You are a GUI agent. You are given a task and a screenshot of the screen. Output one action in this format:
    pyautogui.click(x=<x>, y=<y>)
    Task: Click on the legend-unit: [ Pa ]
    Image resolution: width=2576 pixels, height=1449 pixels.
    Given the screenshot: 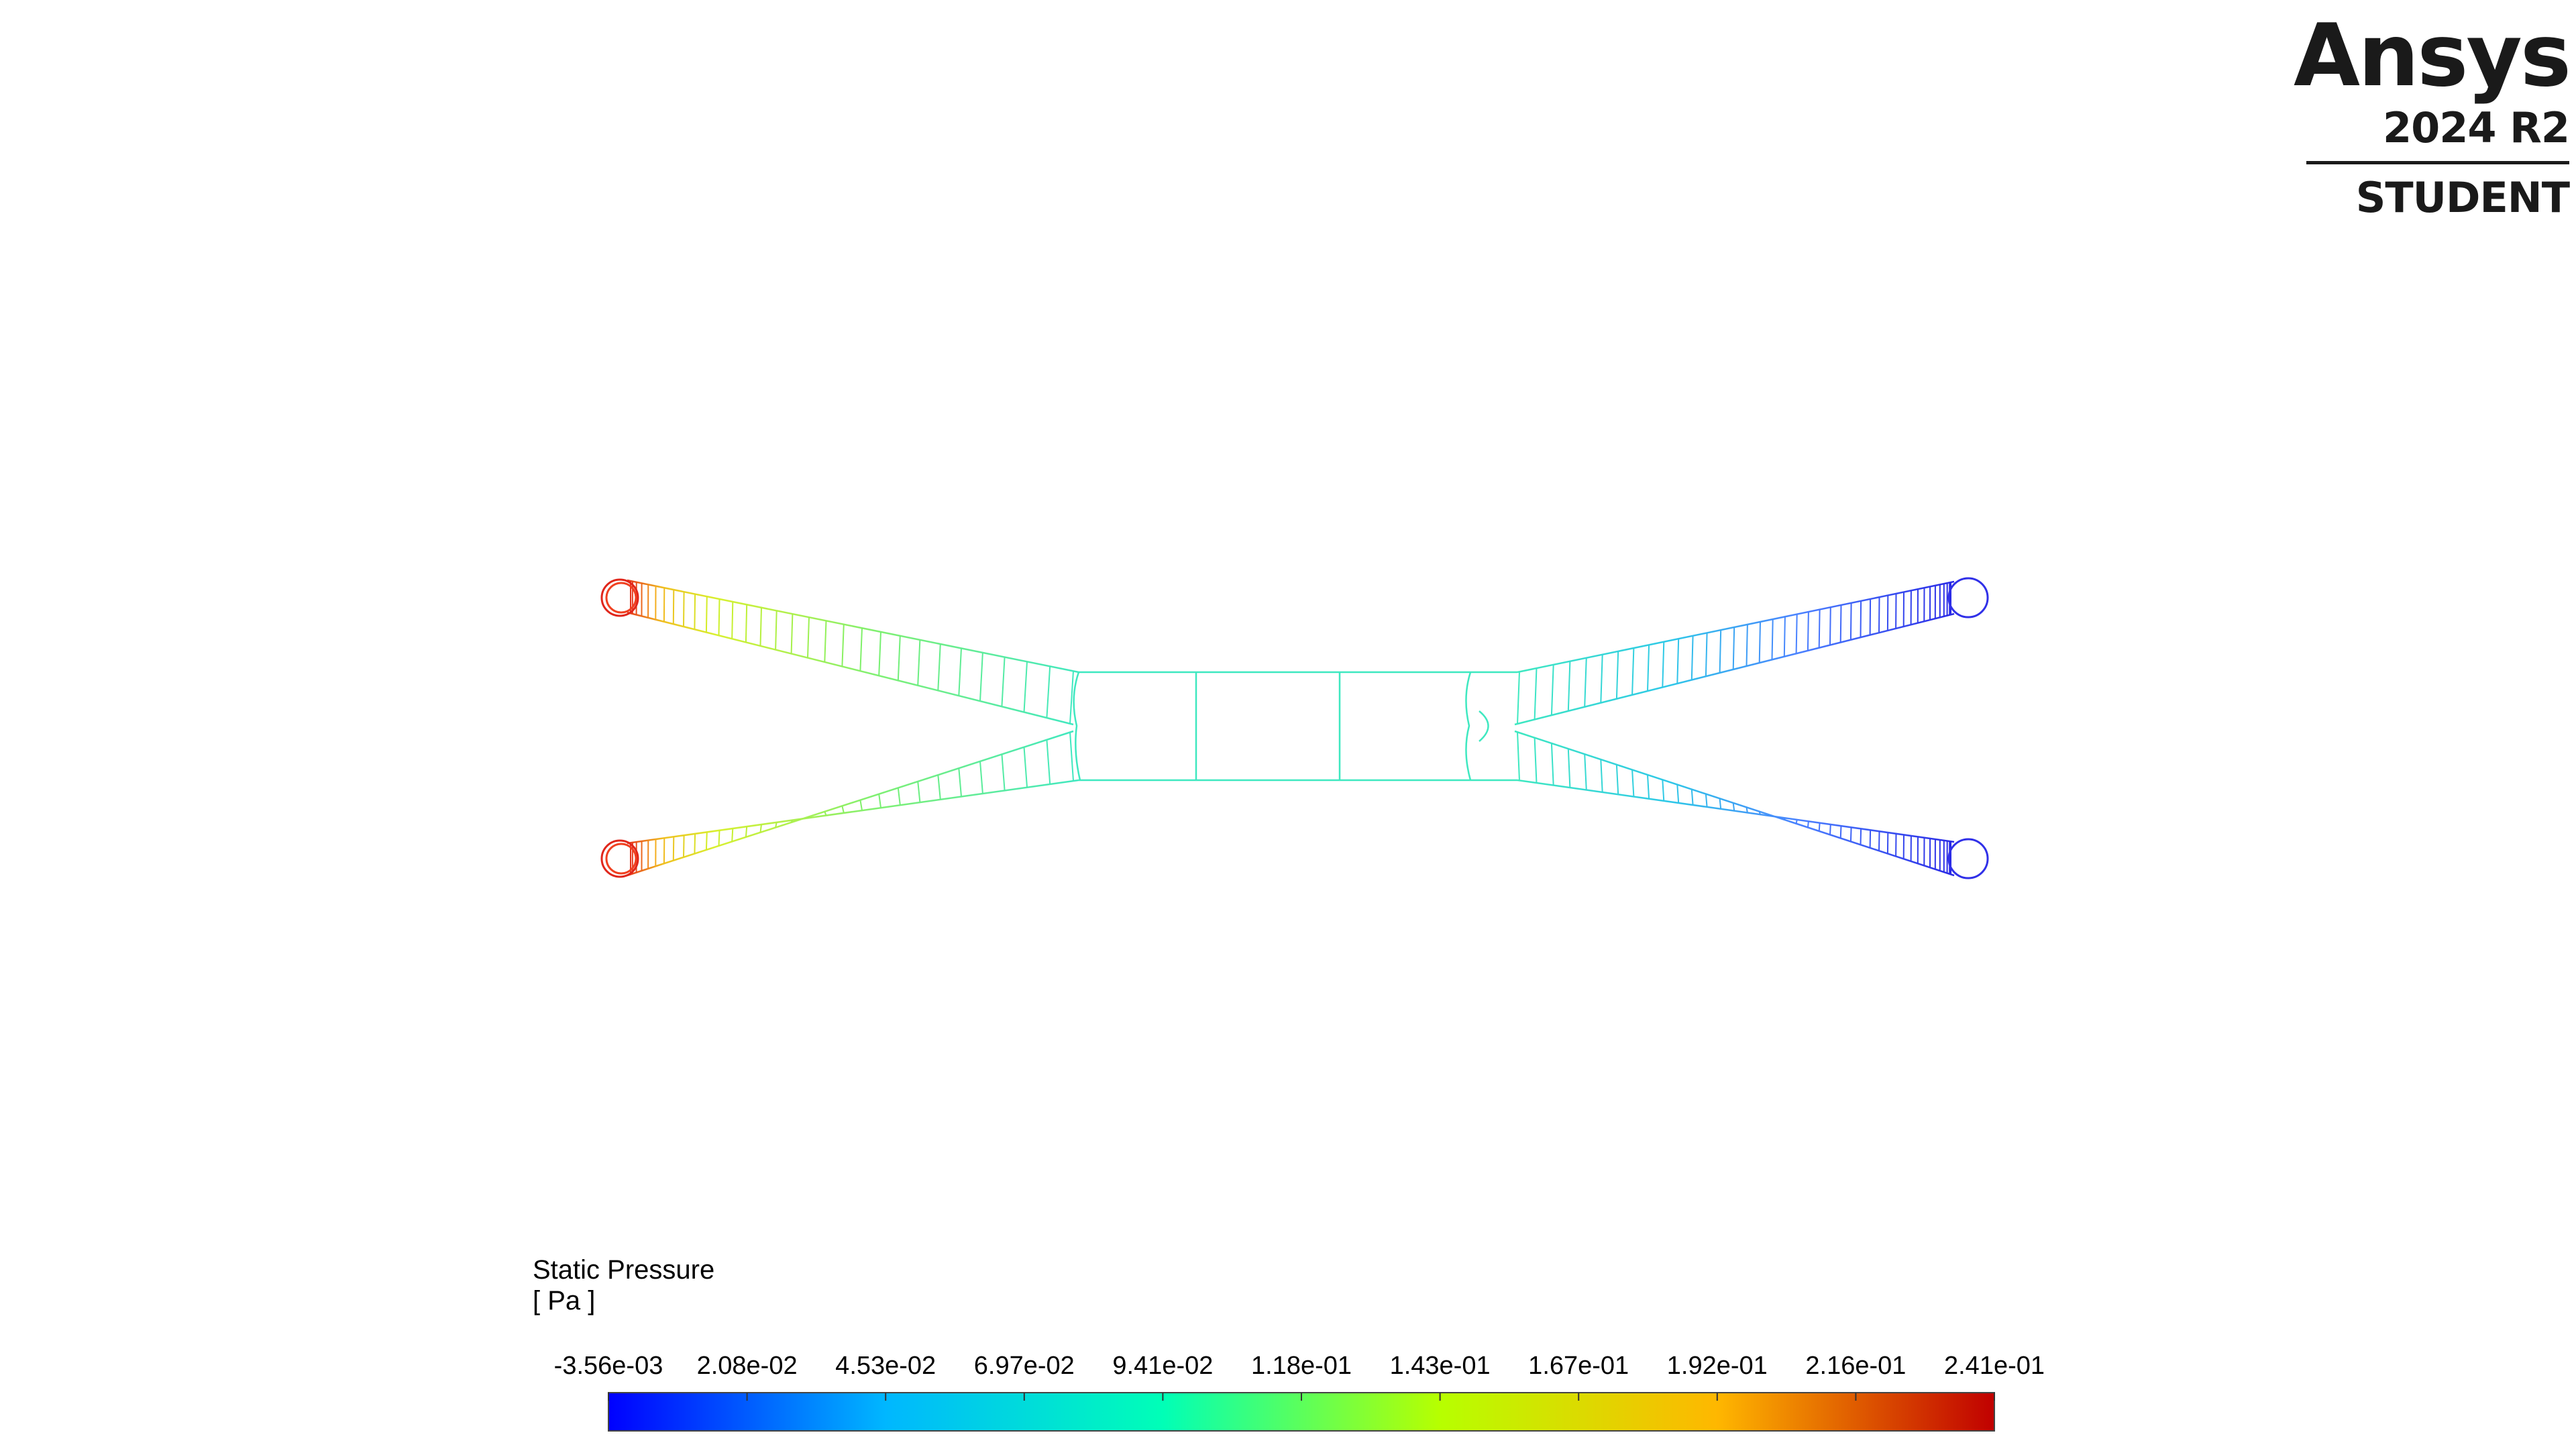 What is the action you would take?
    pyautogui.click(x=564, y=1301)
    